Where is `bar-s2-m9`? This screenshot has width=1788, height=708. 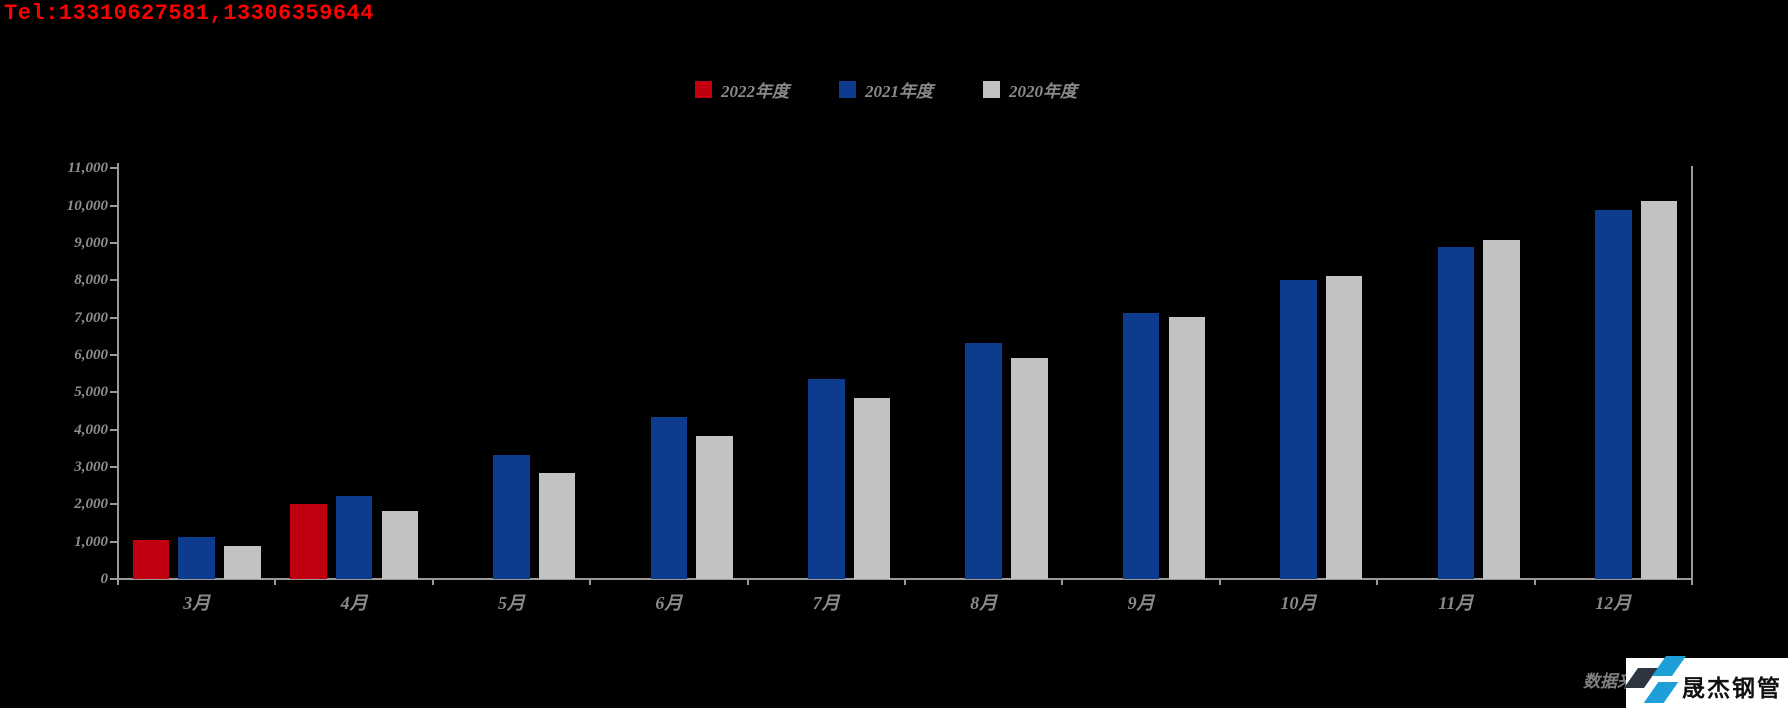 bar-s2-m9 is located at coordinates (1659, 390).